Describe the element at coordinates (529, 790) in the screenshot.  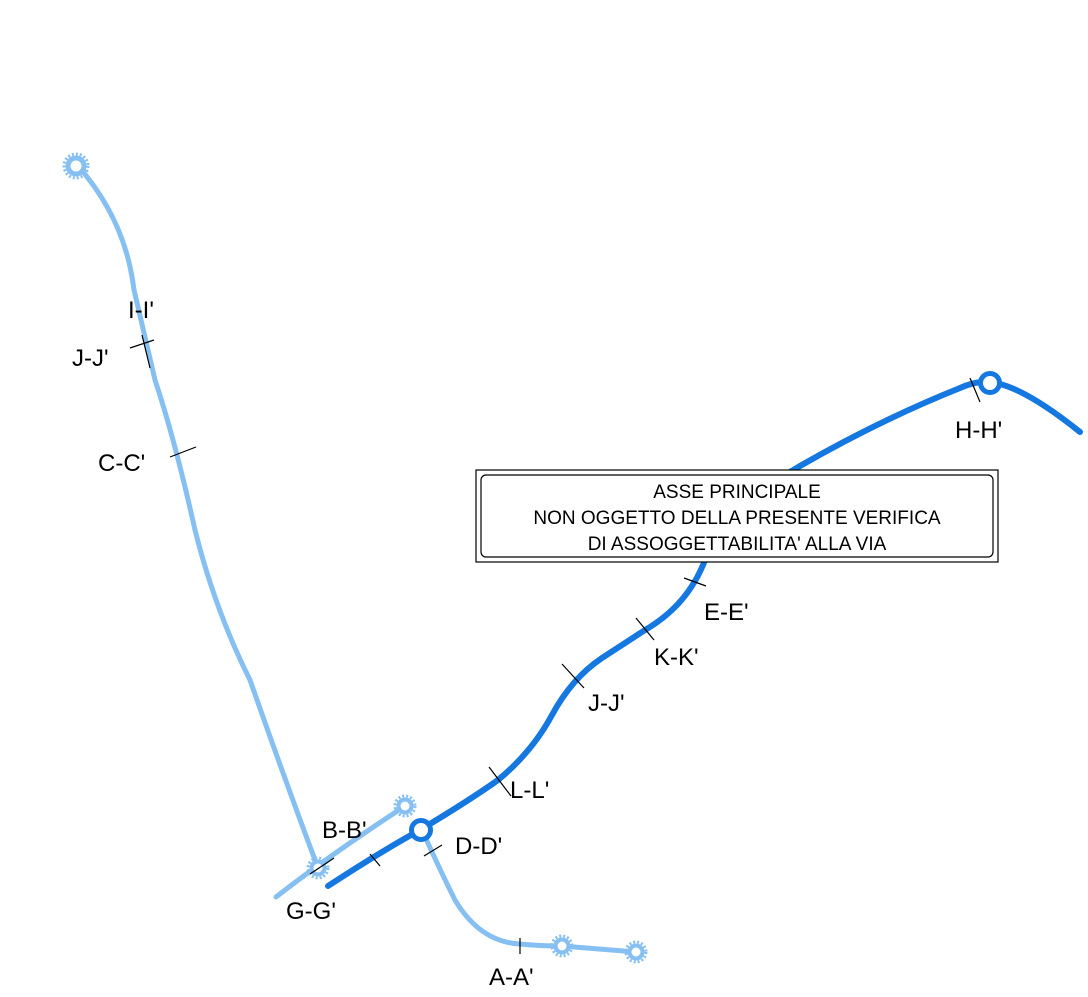
I see `label-section-l: L-L'` at that location.